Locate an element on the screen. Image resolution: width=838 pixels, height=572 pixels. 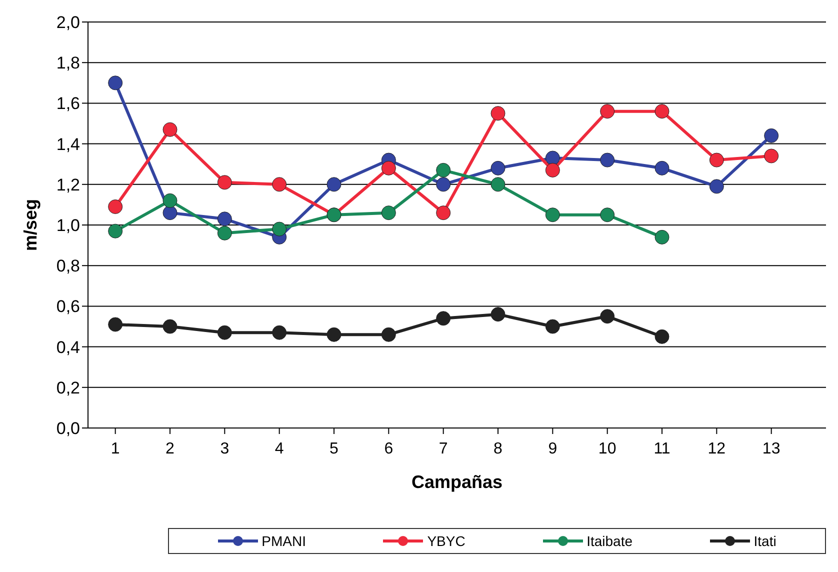
x-tick-label: 2 is located at coordinates (170, 449).